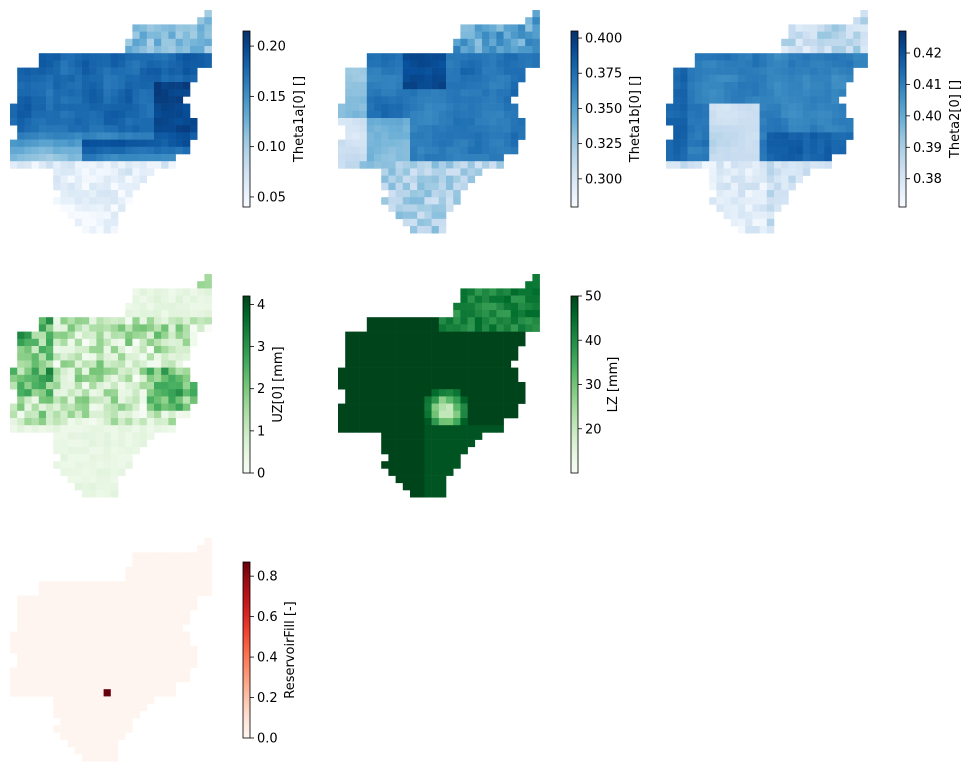 This screenshot has width=977, height=770. I want to click on colorbar-tick-label: 0.15, so click(271, 97).